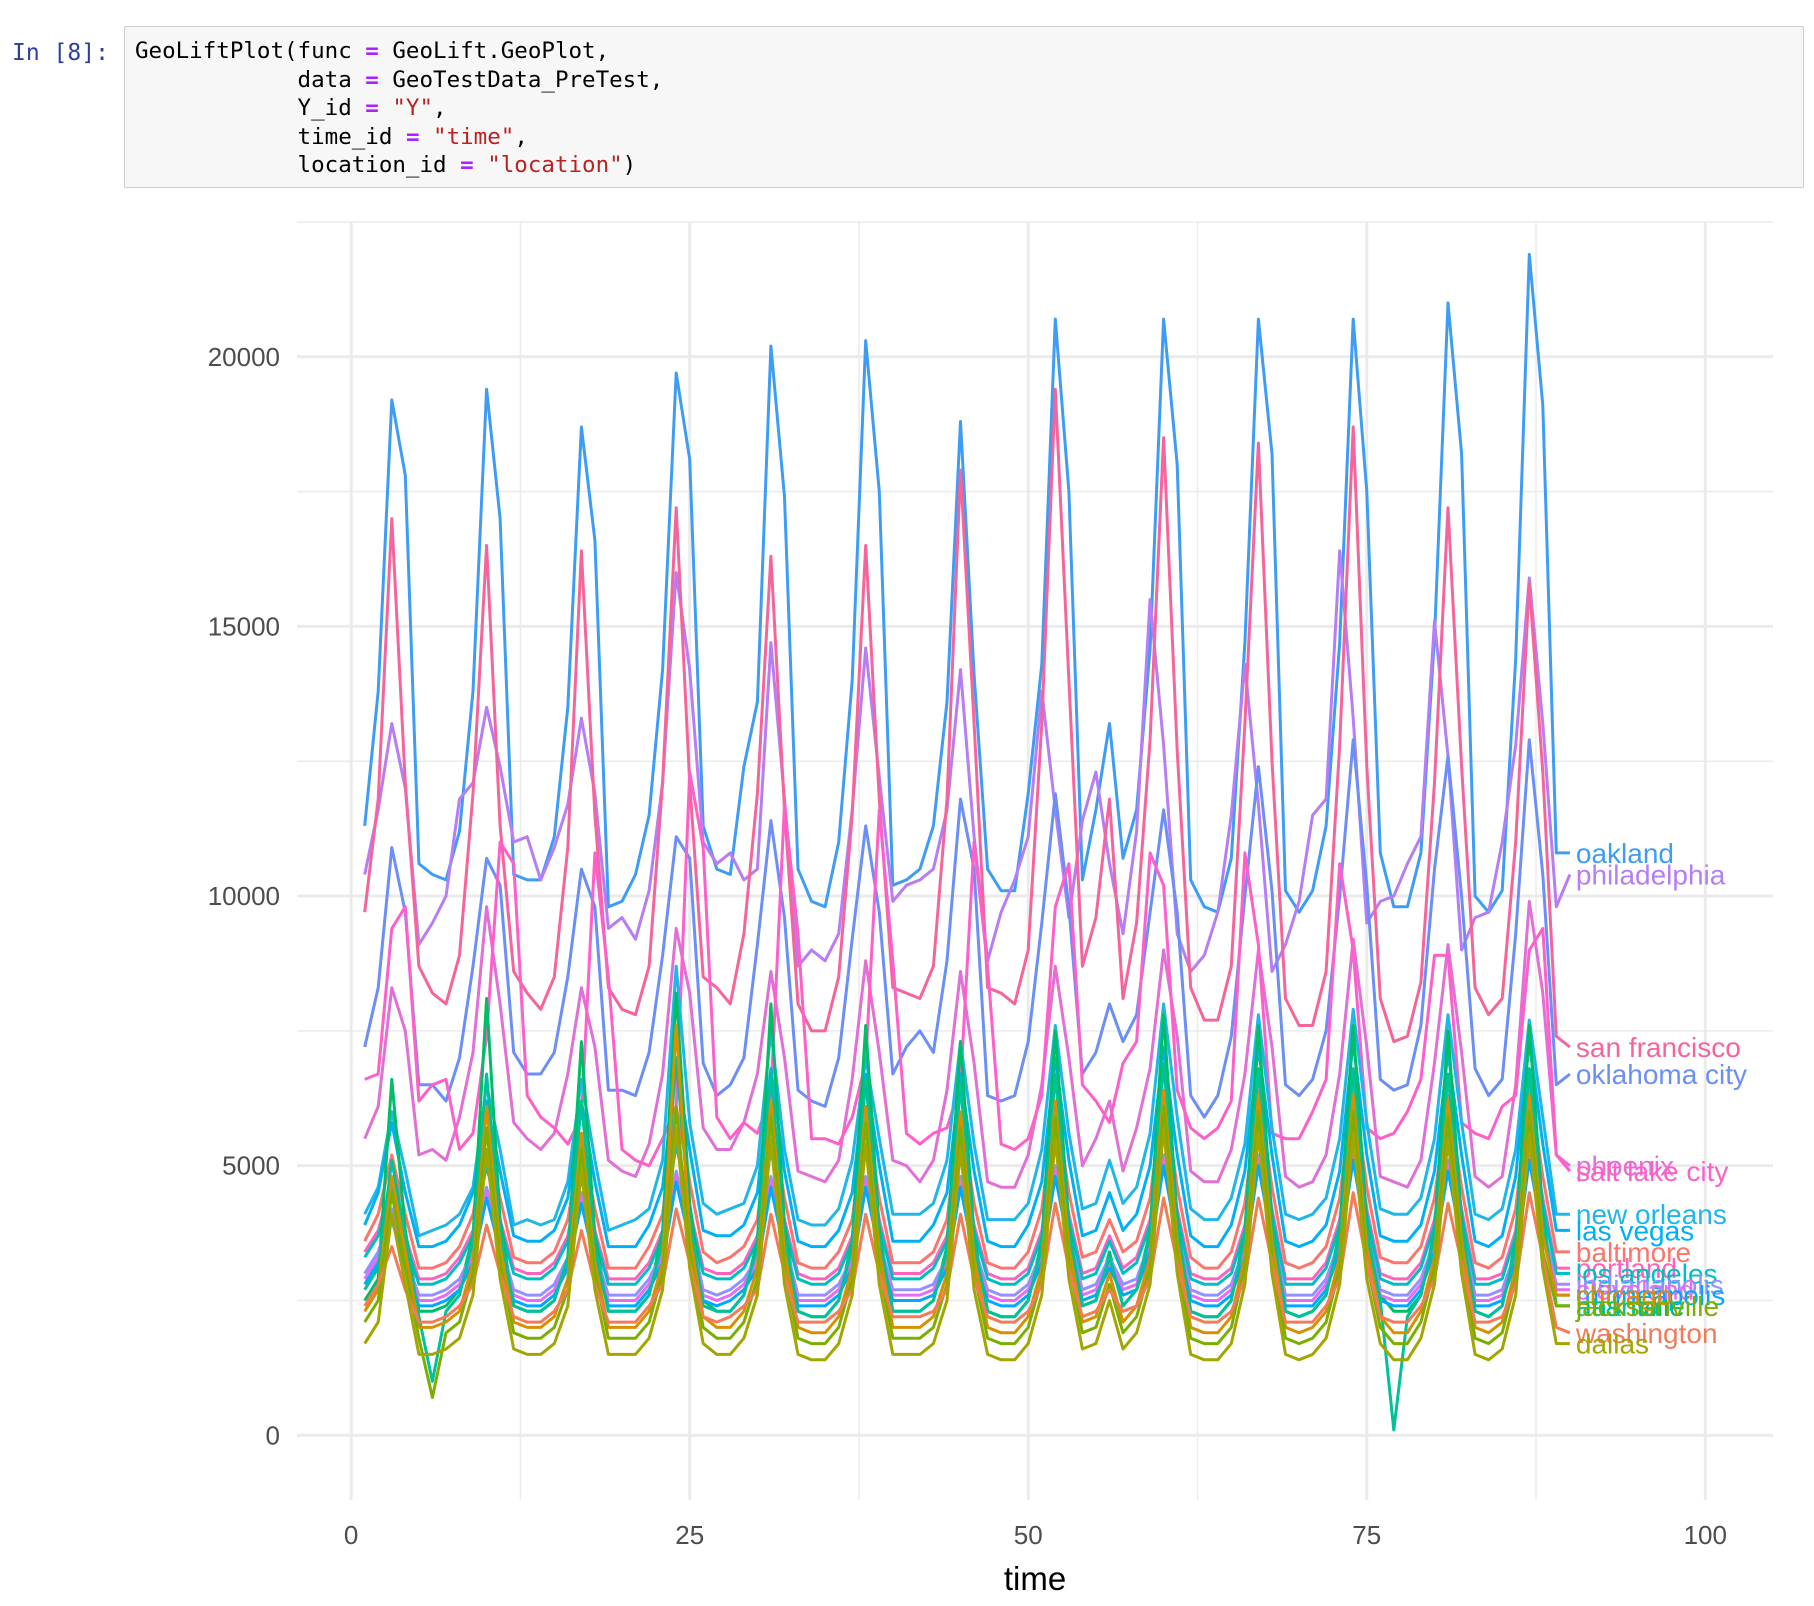  What do you see at coordinates (1658, 1047) in the screenshot?
I see `series-label-san-francisco: san francisco` at bounding box center [1658, 1047].